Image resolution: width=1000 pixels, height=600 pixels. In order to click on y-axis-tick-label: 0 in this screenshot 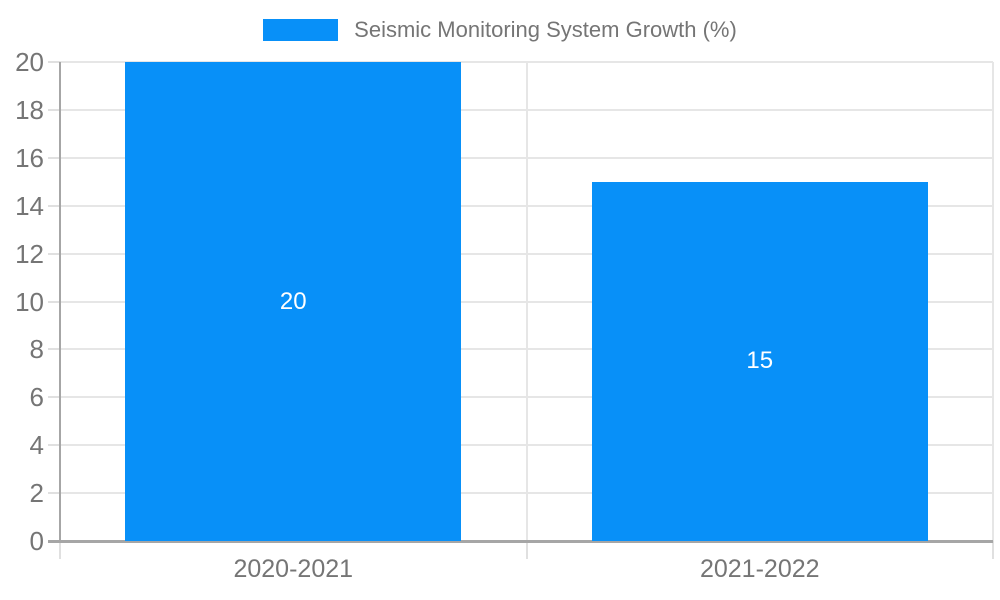, I will do `click(36, 541)`.